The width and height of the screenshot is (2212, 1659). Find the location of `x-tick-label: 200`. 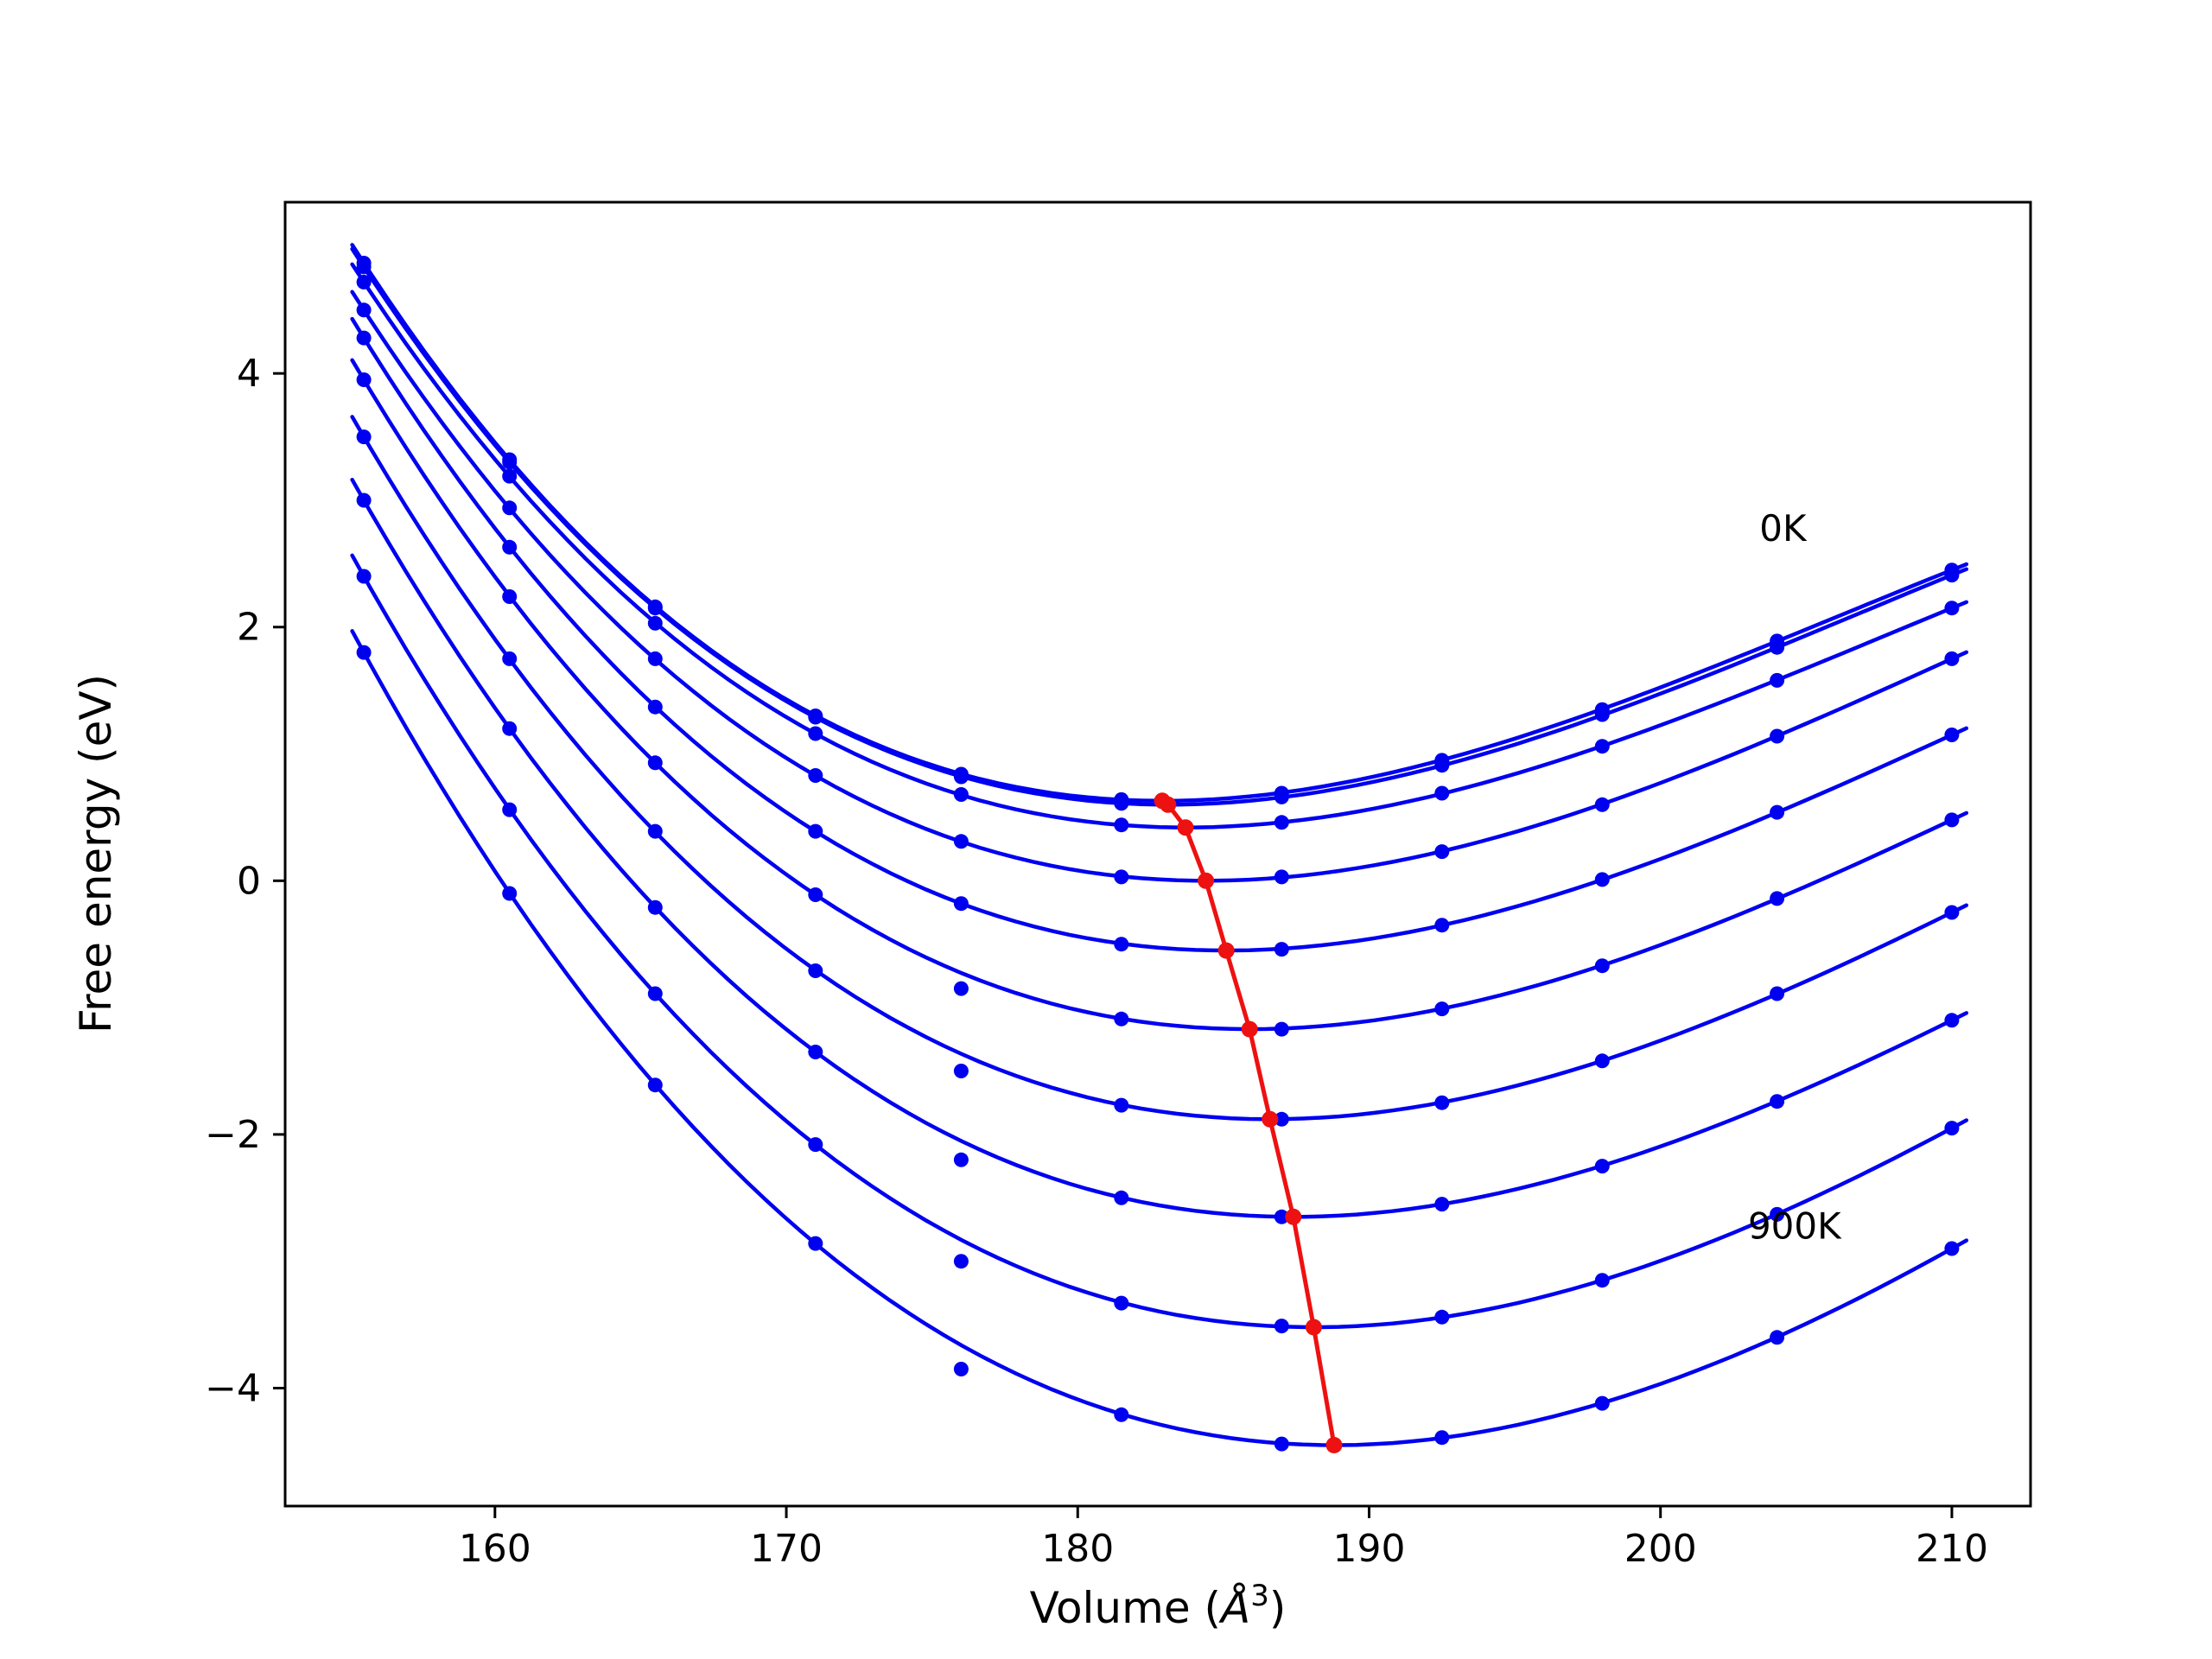

x-tick-label: 200 is located at coordinates (1660, 1549).